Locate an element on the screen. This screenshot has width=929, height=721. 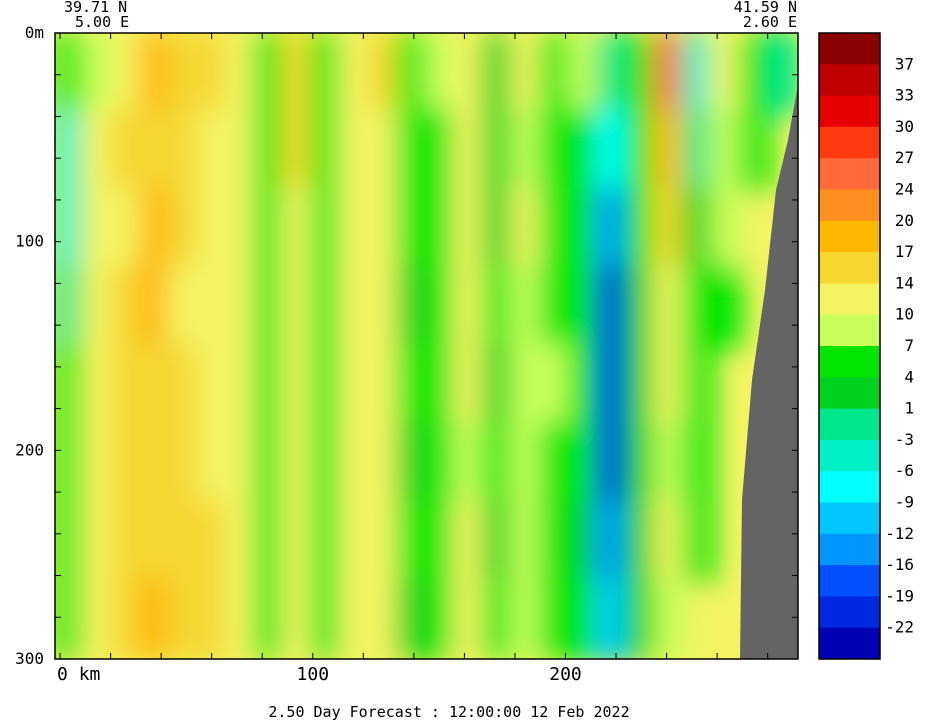
right-latitude-label: 41.59 N is located at coordinates (765, 8).